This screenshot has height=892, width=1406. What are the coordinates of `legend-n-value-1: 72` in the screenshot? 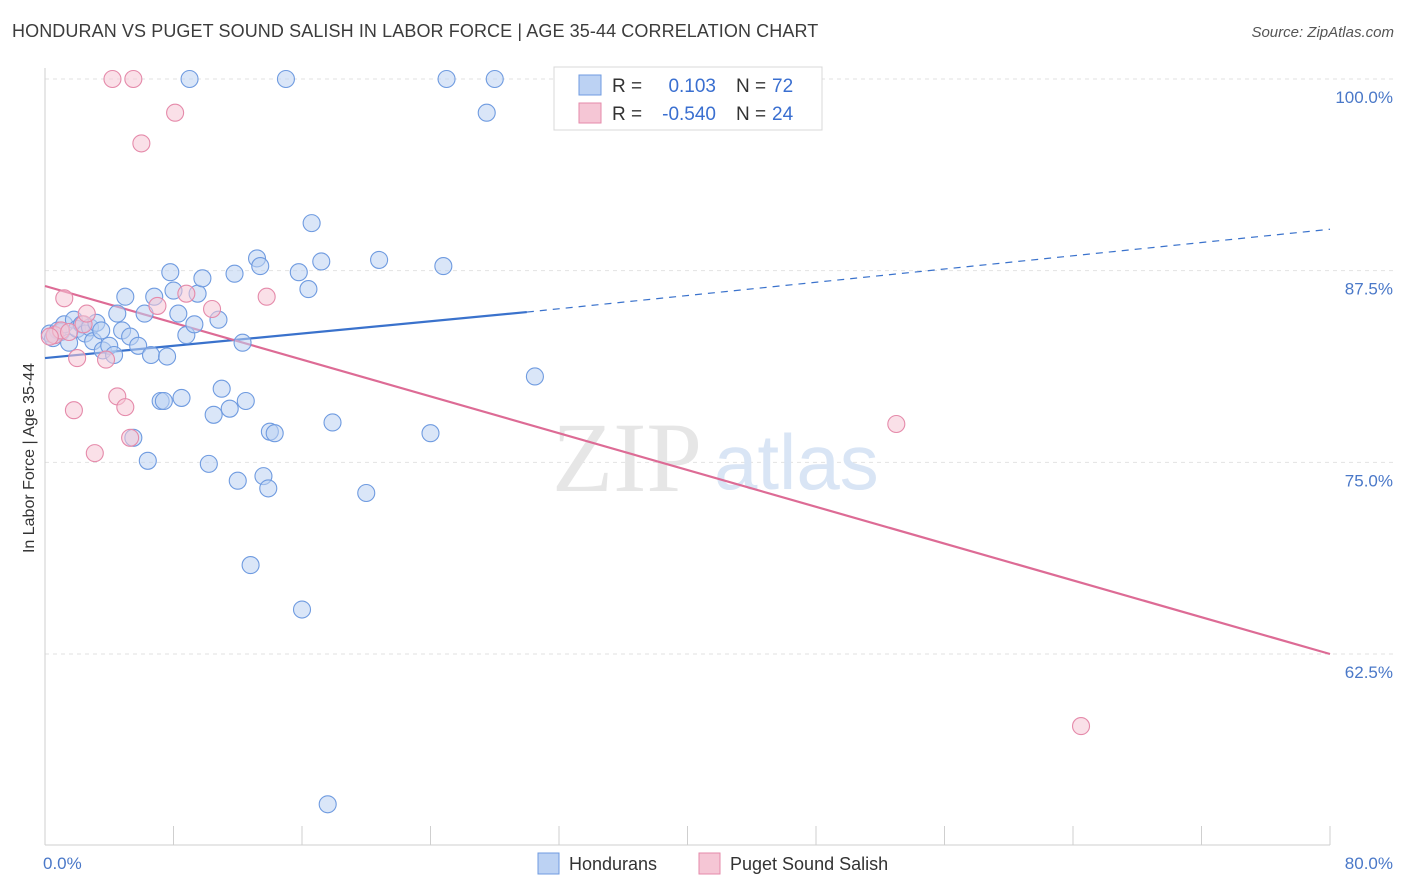 It's located at (782, 86).